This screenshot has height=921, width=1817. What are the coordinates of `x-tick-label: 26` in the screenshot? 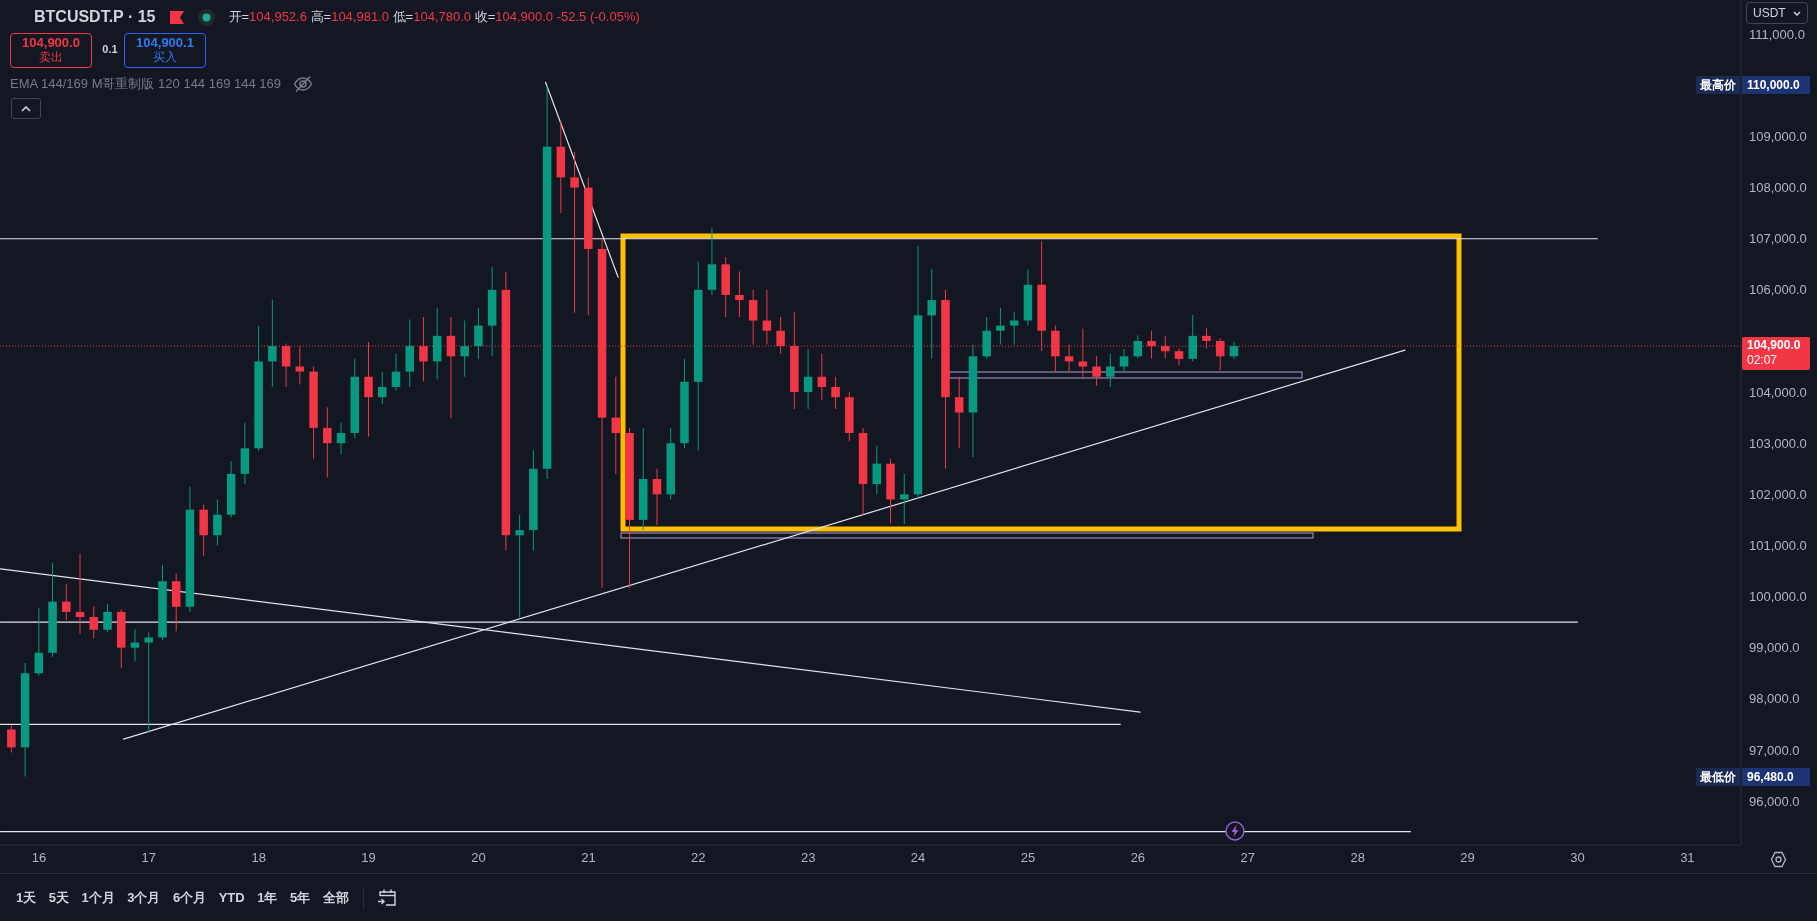 It's located at (1138, 858).